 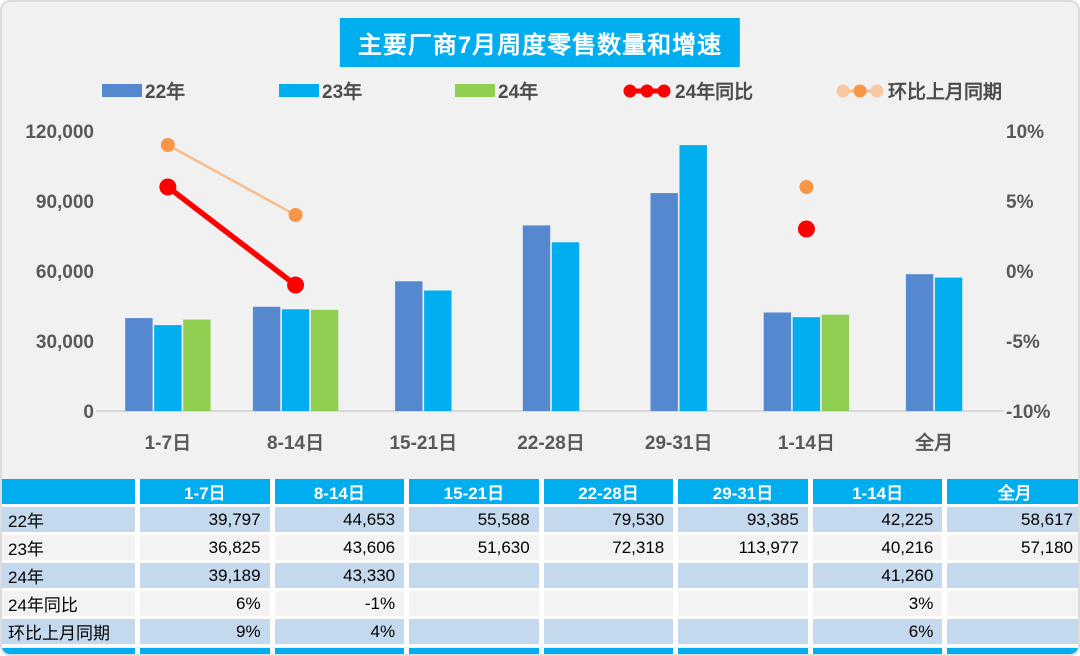 What do you see at coordinates (611, 521) in the screenshot?
I see `table-cell: 79,530` at bounding box center [611, 521].